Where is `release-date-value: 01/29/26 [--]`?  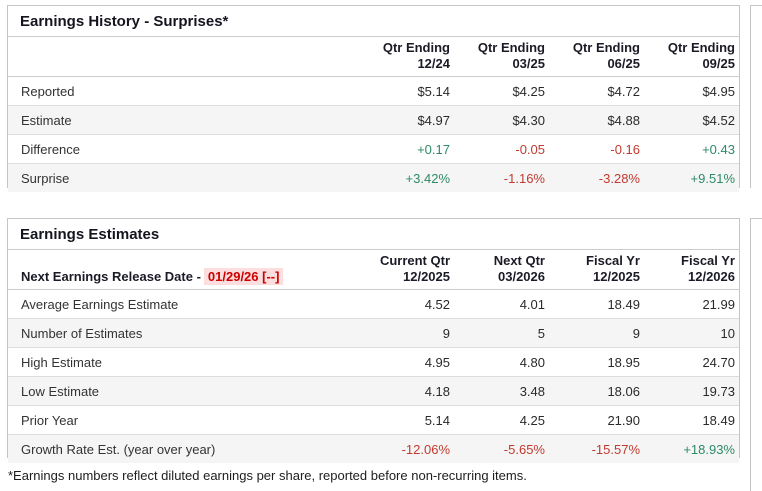
release-date-value: 01/29/26 [--] is located at coordinates (243, 276).